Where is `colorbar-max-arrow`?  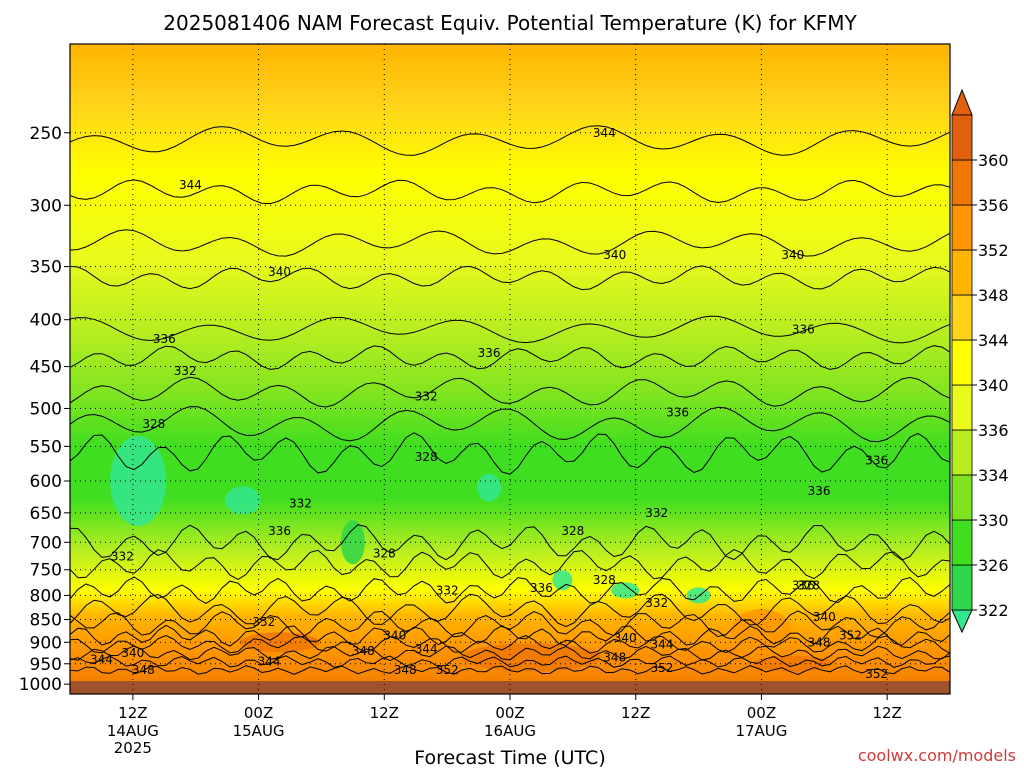 colorbar-max-arrow is located at coordinates (962, 102).